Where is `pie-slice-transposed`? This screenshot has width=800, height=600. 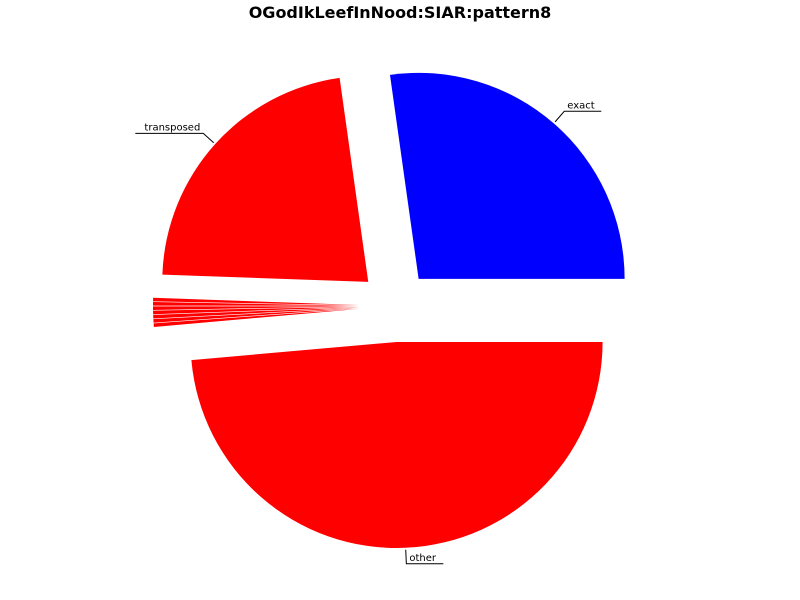
pie-slice-transposed is located at coordinates (265, 179).